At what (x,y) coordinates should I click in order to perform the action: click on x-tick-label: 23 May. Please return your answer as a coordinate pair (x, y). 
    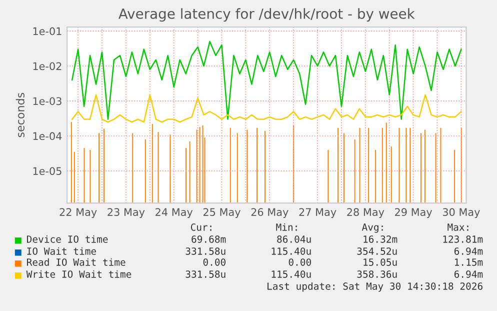
    Looking at the image, I should click on (126, 213).